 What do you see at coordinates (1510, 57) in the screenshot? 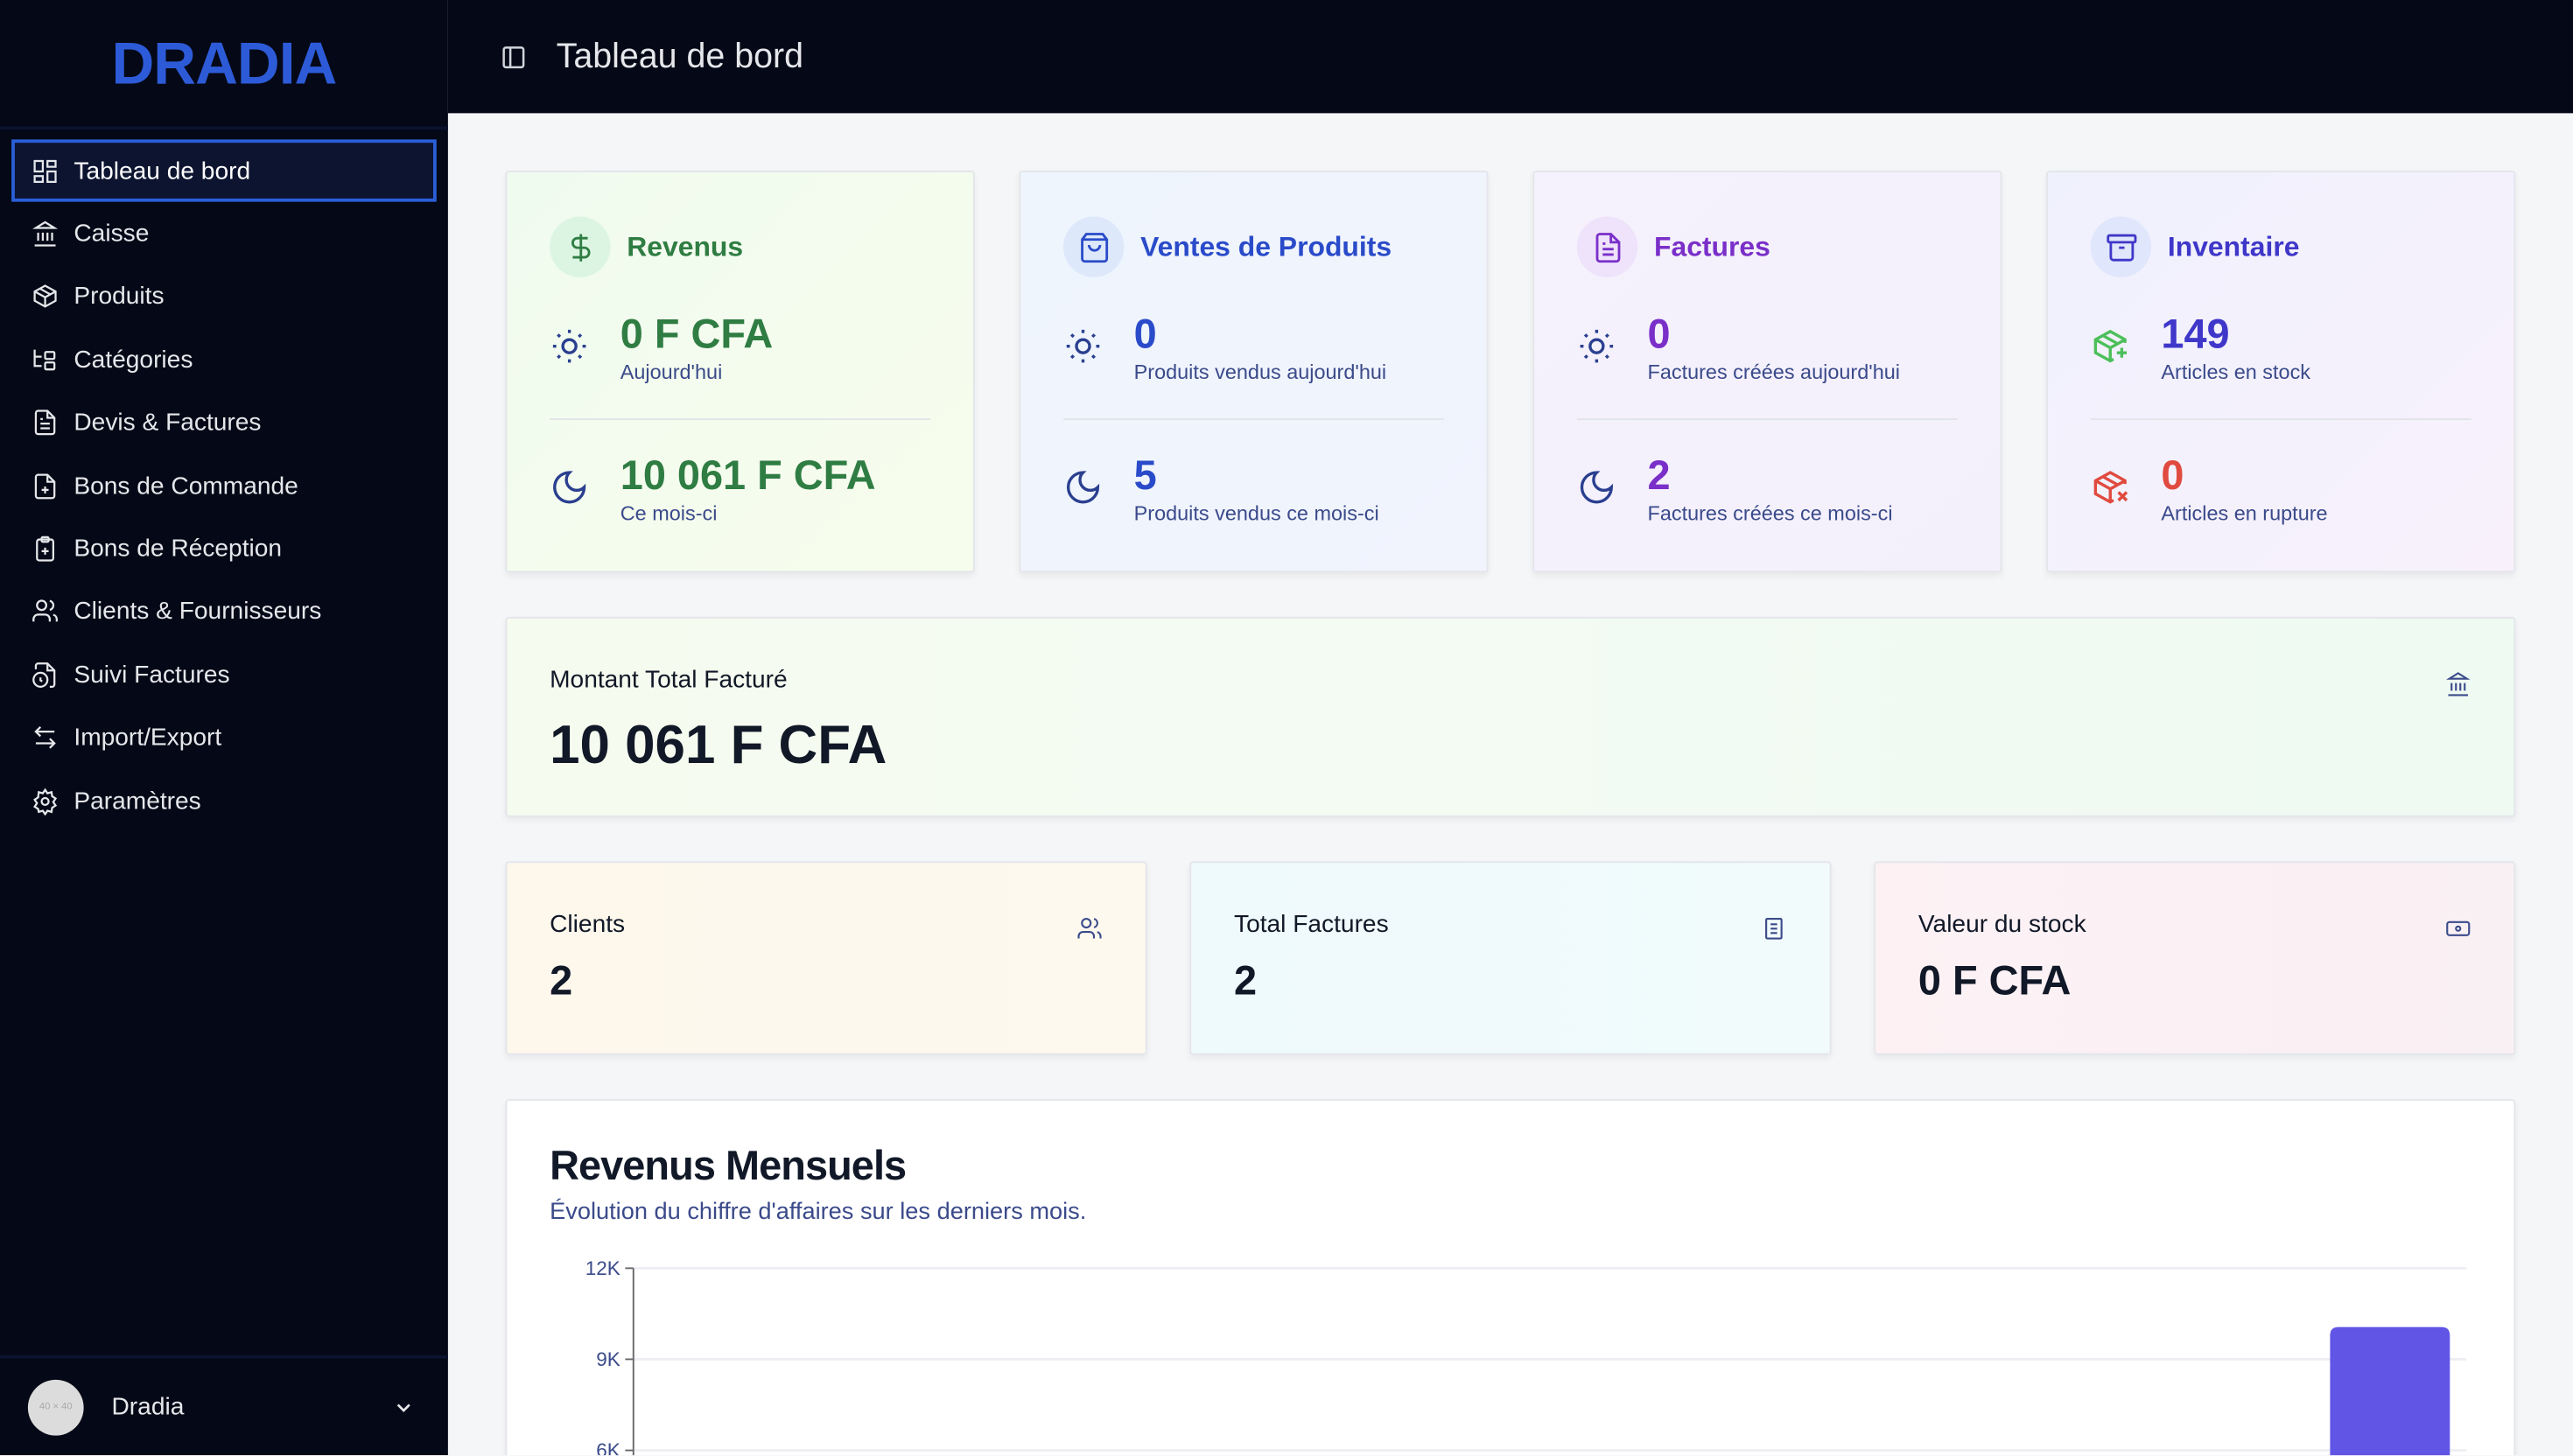
I see `top-bar: Tableau de bord` at bounding box center [1510, 57].